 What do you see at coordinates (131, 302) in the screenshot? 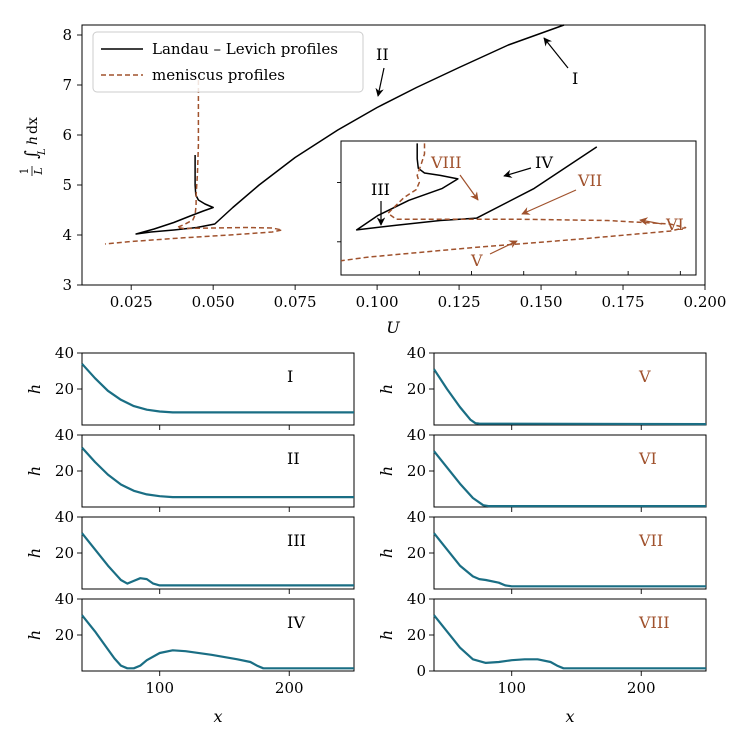
I see `main-xtick-label: 0.025` at bounding box center [131, 302].